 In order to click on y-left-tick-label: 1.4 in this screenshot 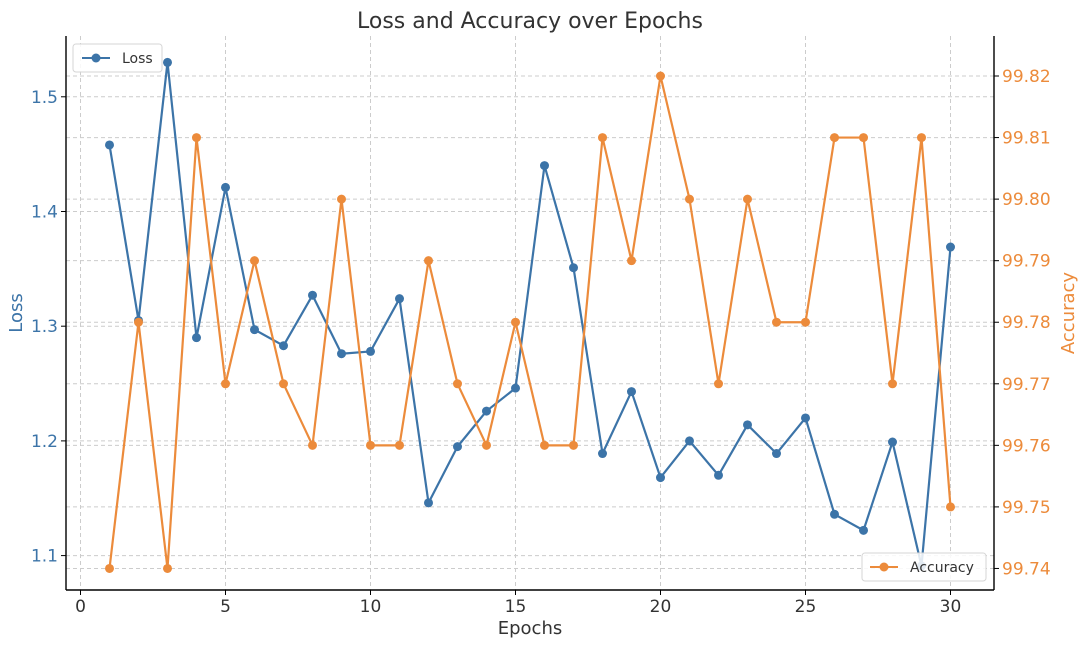, I will do `click(44, 212)`.